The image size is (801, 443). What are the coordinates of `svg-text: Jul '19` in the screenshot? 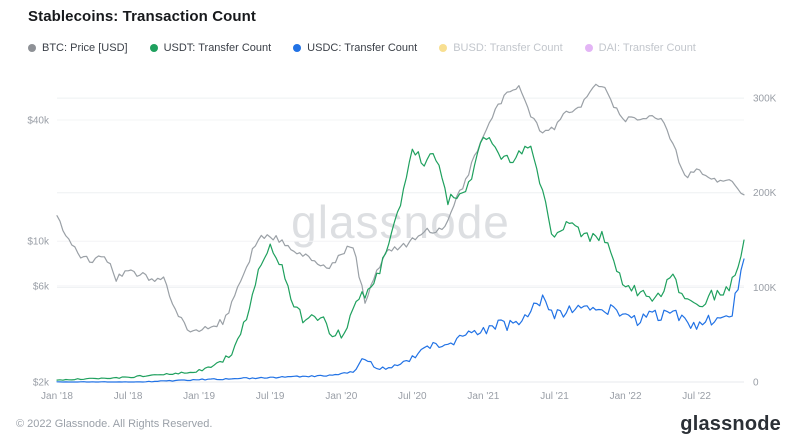 It's located at (270, 396).